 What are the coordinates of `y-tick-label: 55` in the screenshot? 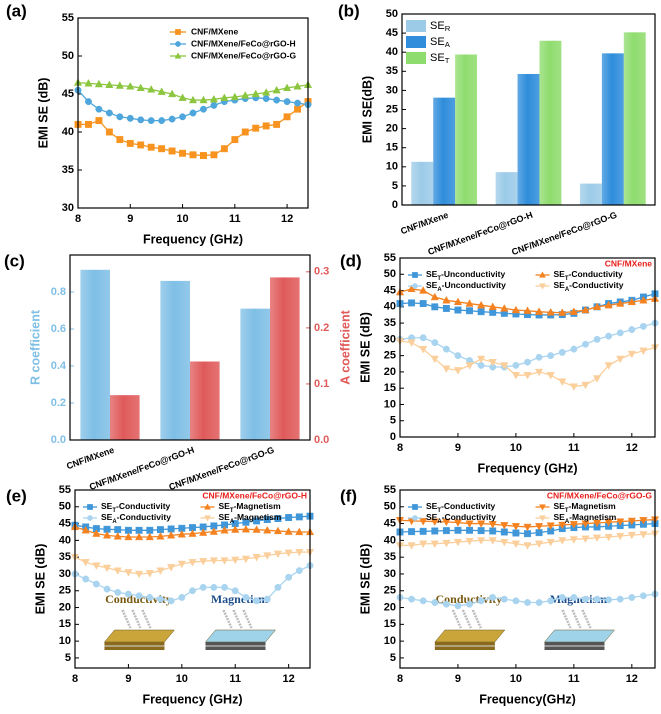 It's located at (68, 18).